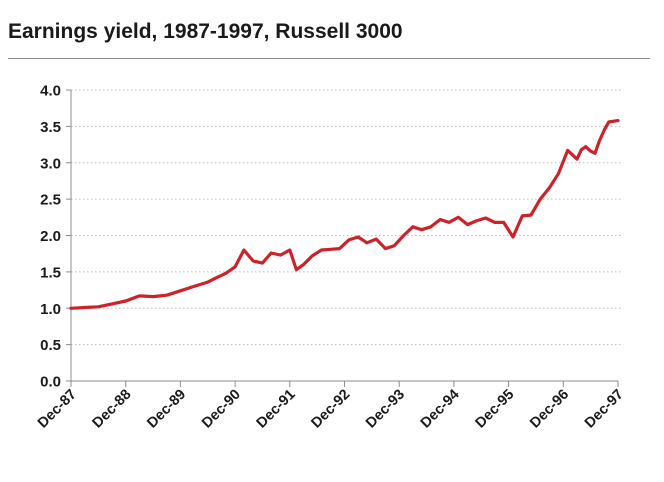 The width and height of the screenshot is (664, 482). What do you see at coordinates (440, 409) in the screenshot?
I see `x-tick-label: Dec-94` at bounding box center [440, 409].